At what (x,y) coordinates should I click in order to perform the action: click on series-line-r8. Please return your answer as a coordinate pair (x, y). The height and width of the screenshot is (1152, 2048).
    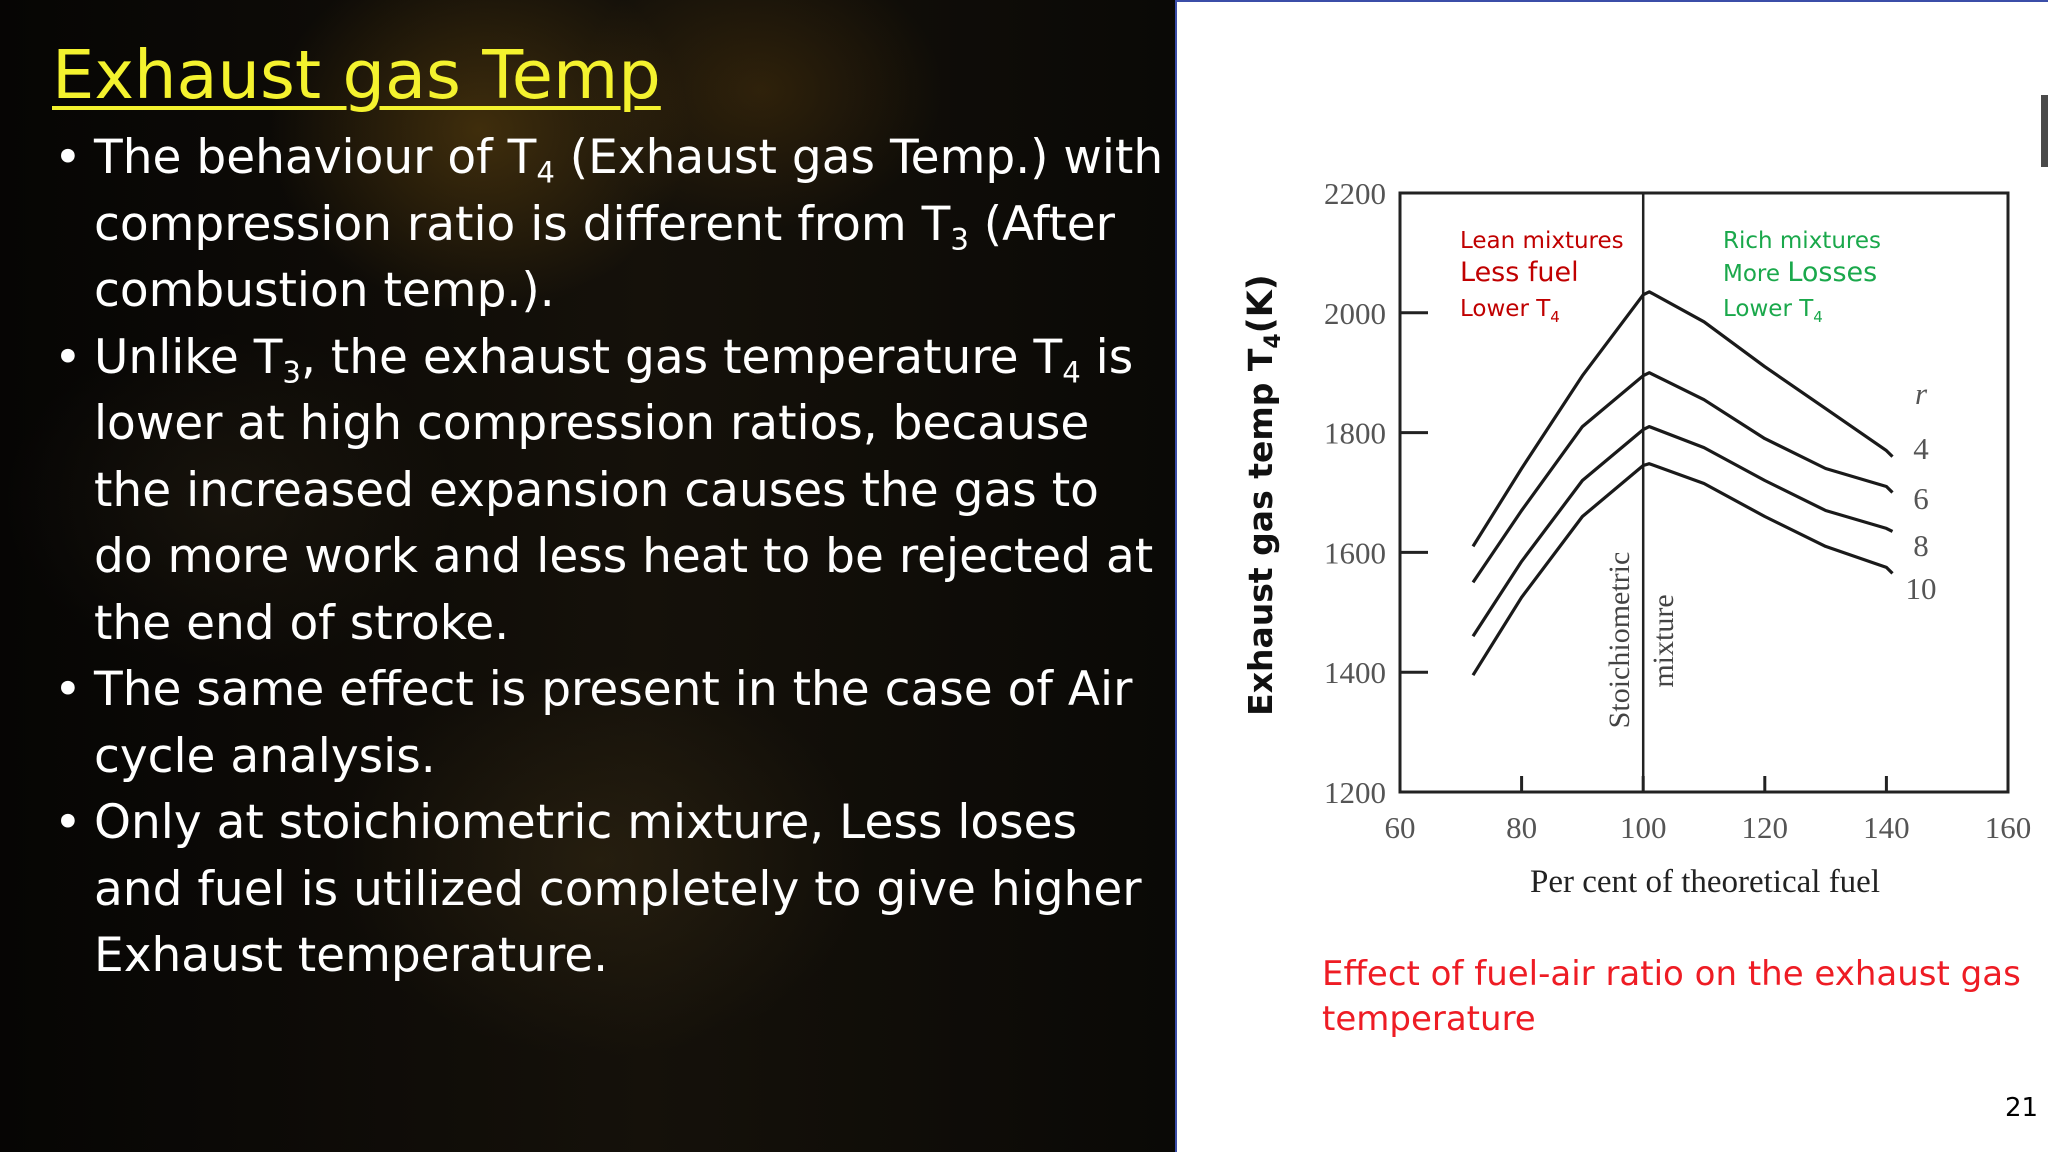
    Looking at the image, I should click on (1682, 531).